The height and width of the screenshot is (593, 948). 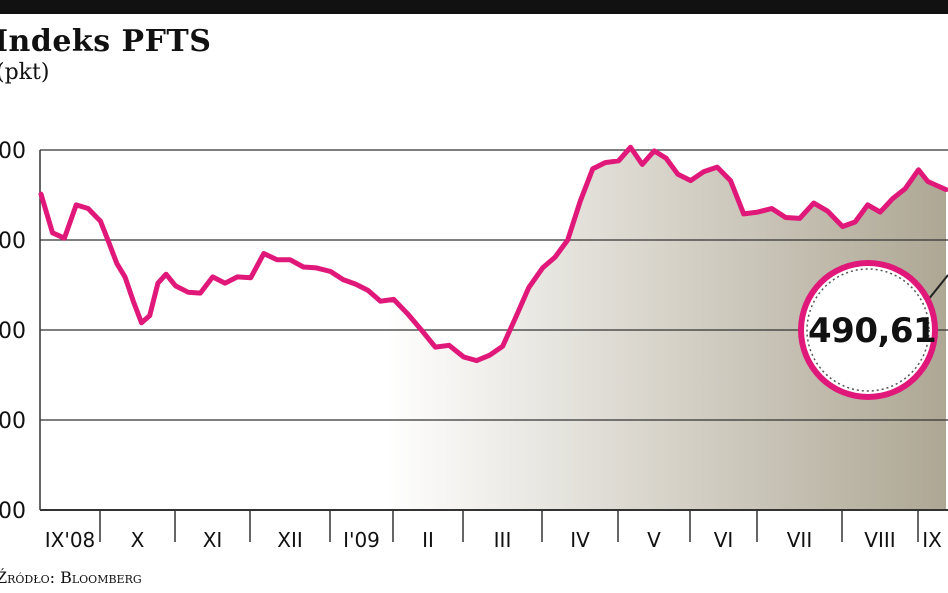 I want to click on x-tick-label: VII, so click(x=799, y=540).